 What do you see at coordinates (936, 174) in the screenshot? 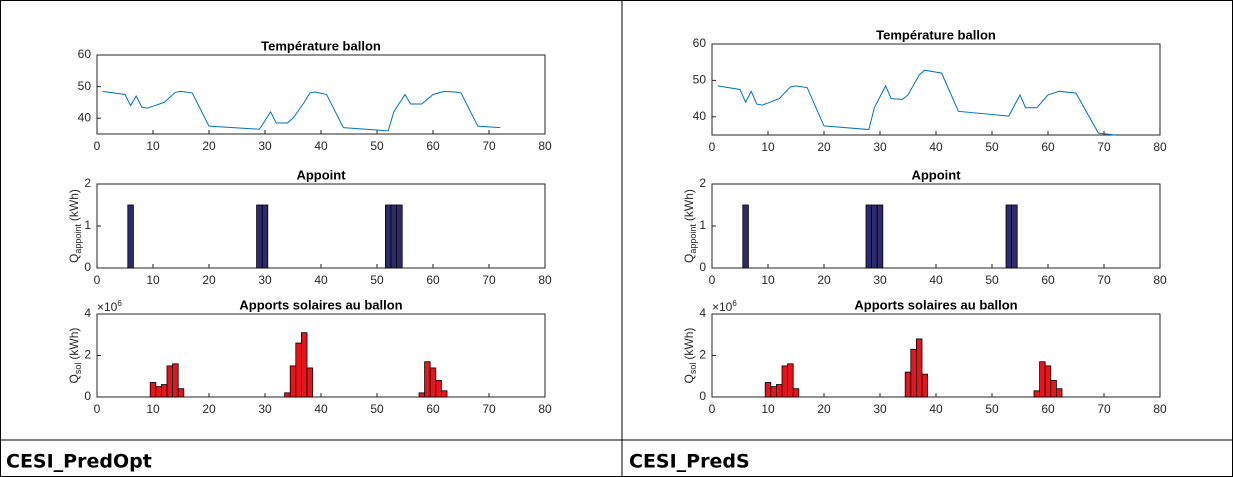
I see `chart-title: Appoint` at bounding box center [936, 174].